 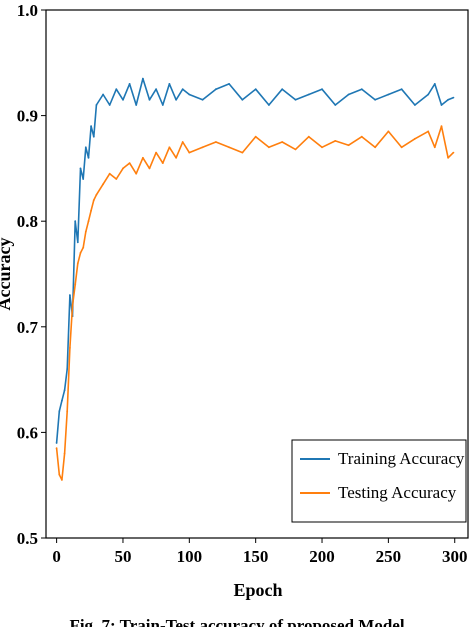 What do you see at coordinates (455, 556) in the screenshot?
I see `x-tick-label: 300` at bounding box center [455, 556].